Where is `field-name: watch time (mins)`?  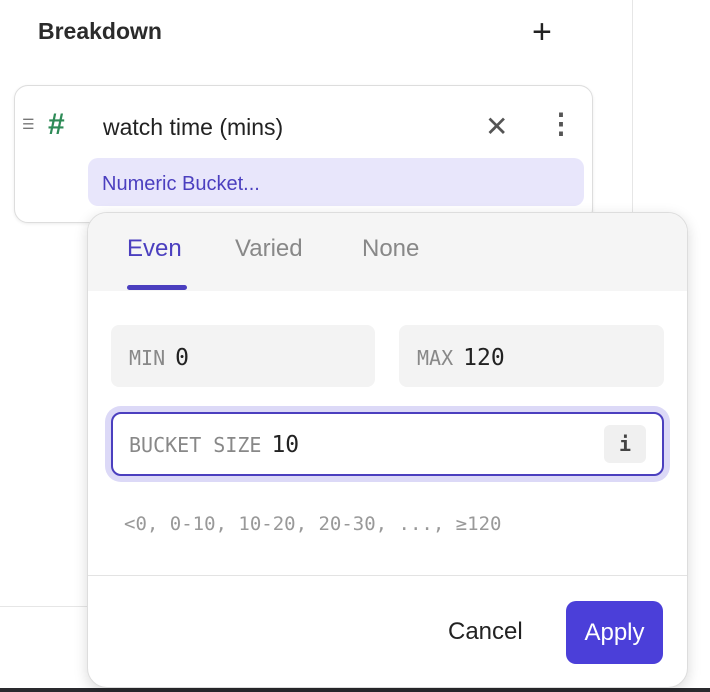
field-name: watch time (mins) is located at coordinates (193, 127).